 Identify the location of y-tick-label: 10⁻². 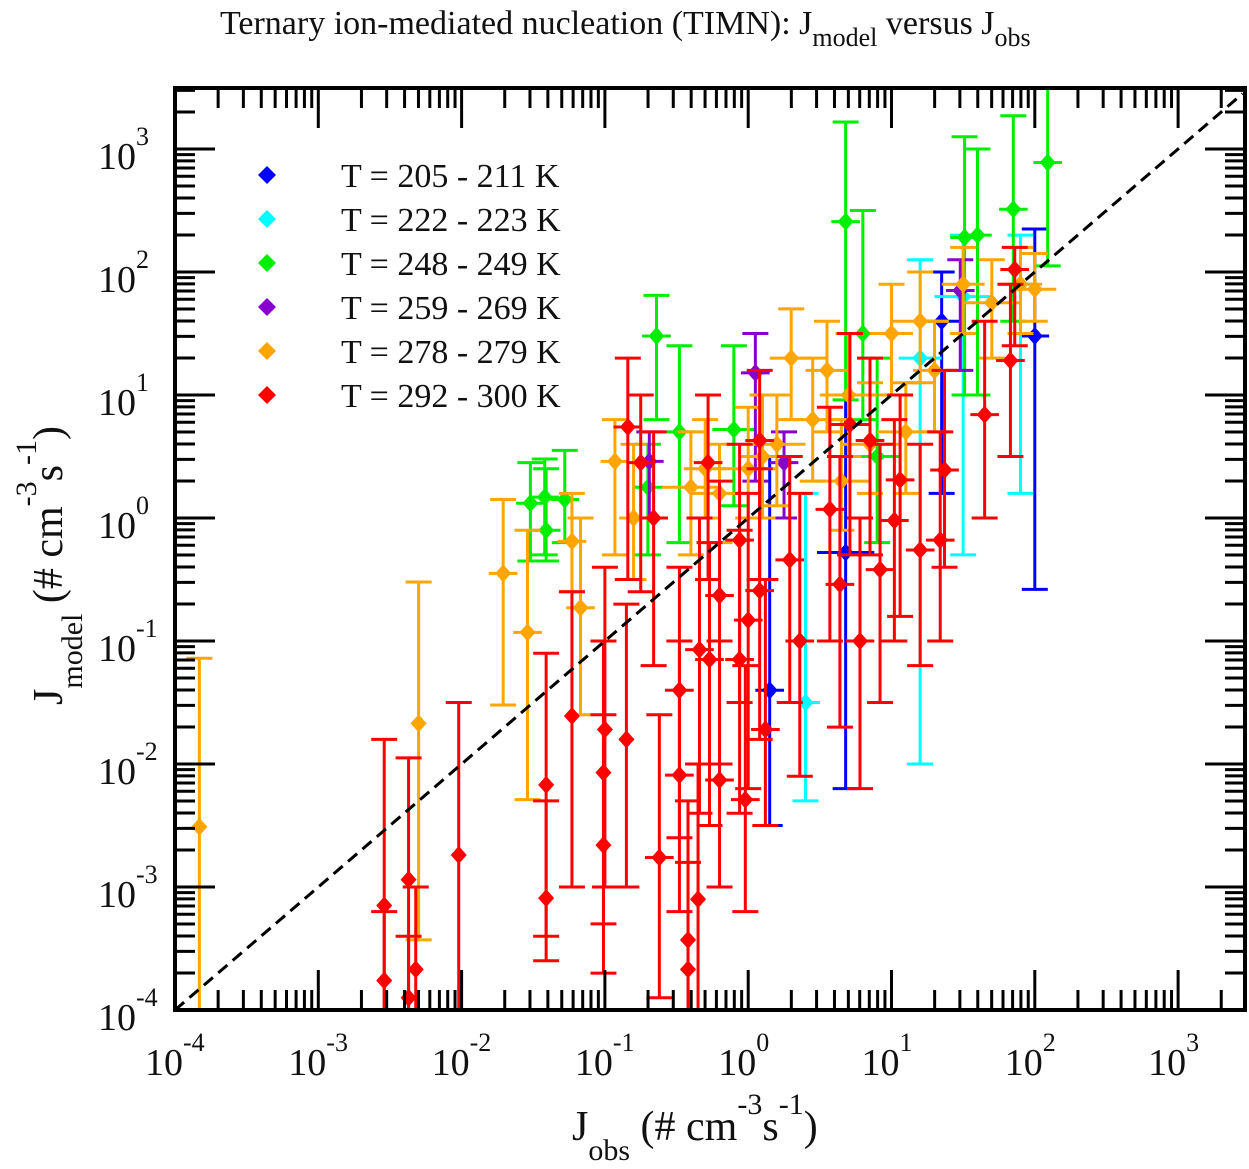
(128, 765).